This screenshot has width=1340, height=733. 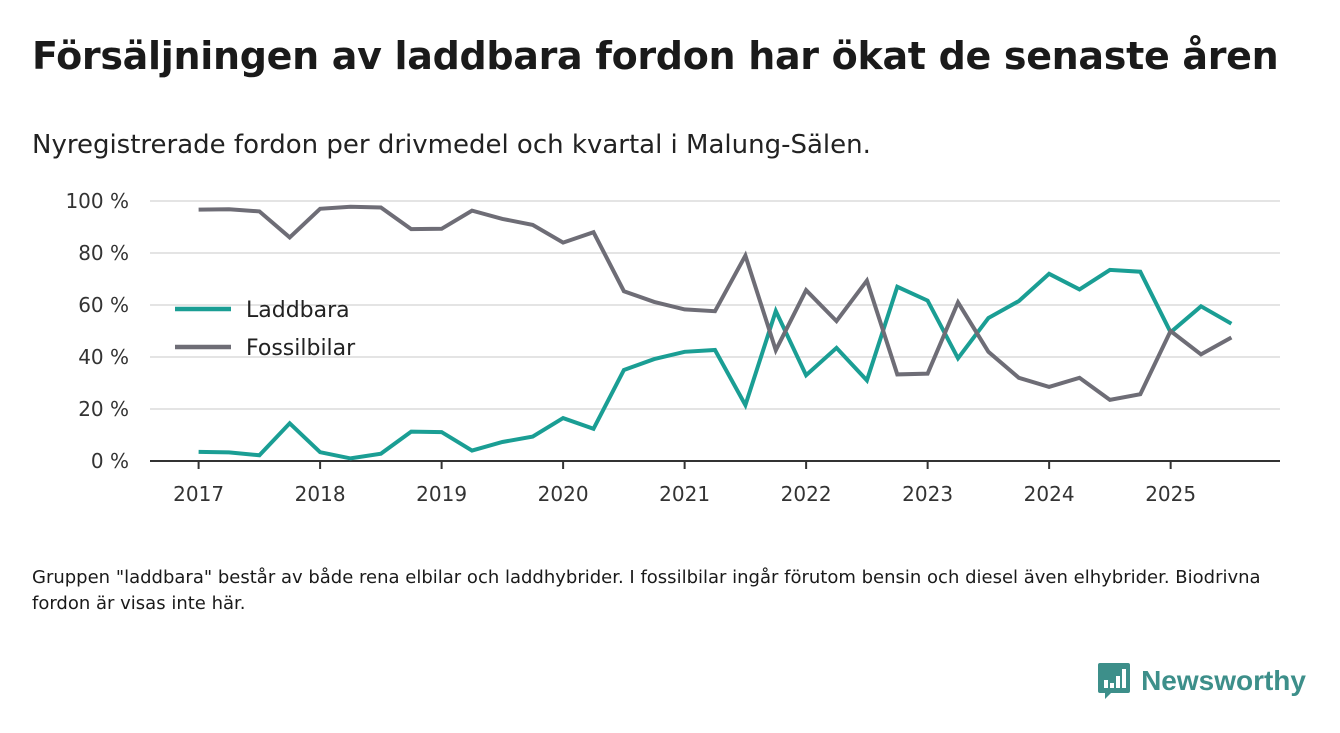 What do you see at coordinates (103, 305) in the screenshot?
I see `y-tick-label: 60 %` at bounding box center [103, 305].